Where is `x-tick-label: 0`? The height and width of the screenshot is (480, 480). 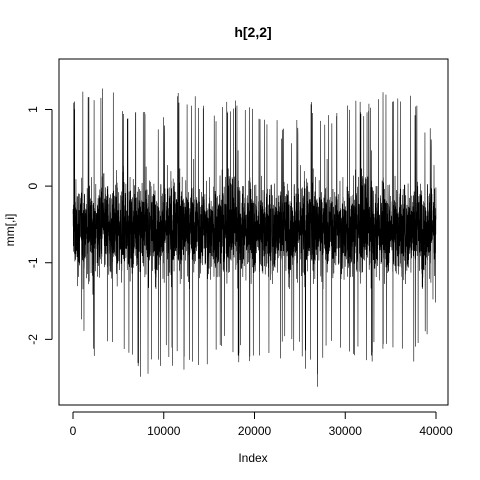
x-tick-label: 0 is located at coordinates (73, 431).